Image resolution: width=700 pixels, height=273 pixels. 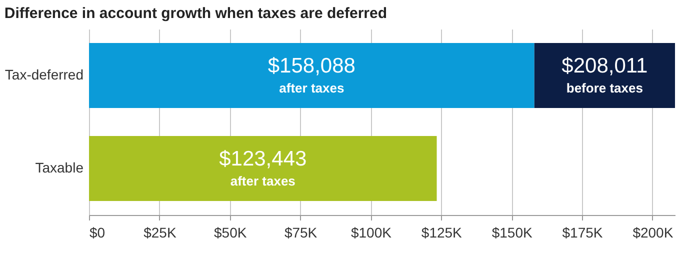 I want to click on y-tick-label: Taxable, so click(x=59, y=168).